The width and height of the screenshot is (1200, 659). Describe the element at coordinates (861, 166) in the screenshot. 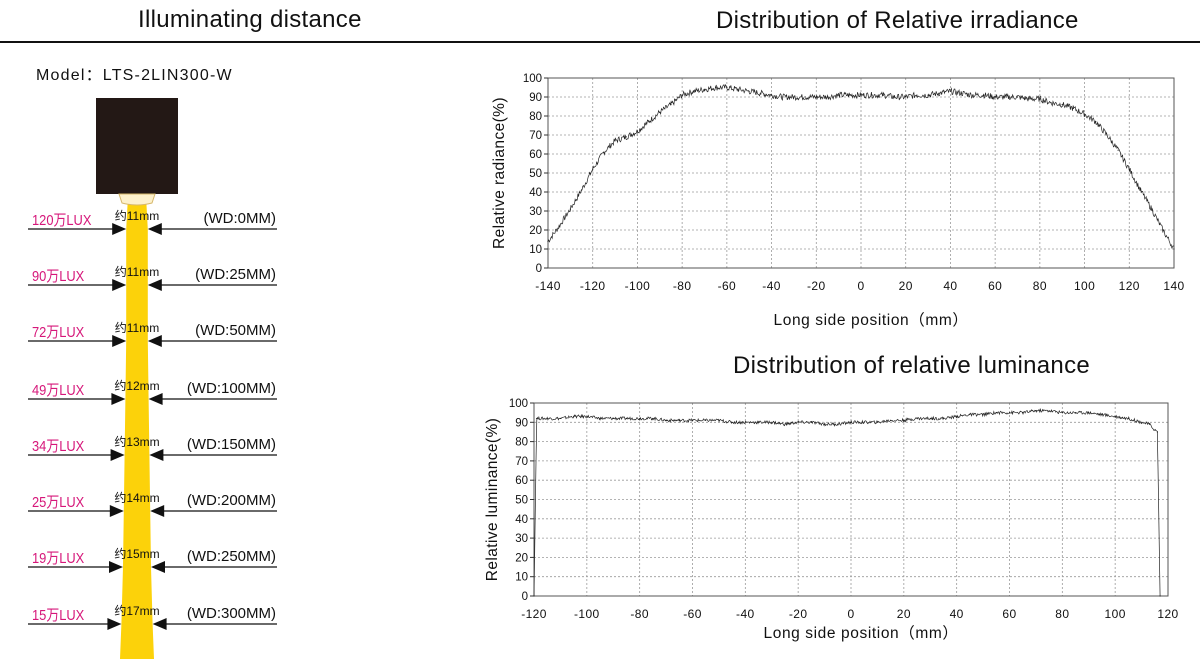

I see `series-line` at that location.